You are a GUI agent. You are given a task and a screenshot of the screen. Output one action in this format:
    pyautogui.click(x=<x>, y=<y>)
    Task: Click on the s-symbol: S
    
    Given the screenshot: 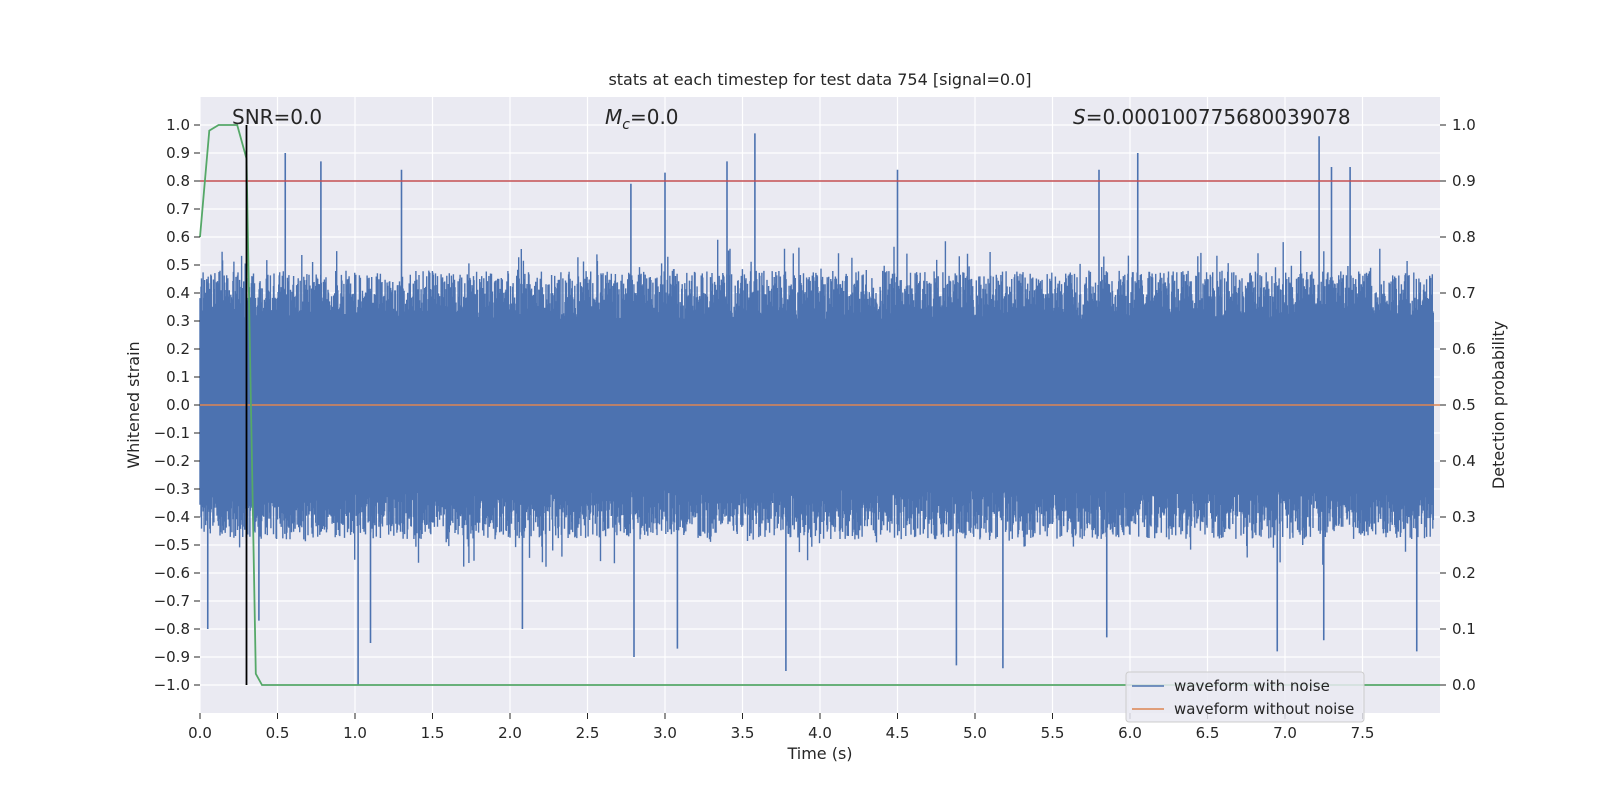 What is the action you would take?
    pyautogui.click(x=1079, y=117)
    